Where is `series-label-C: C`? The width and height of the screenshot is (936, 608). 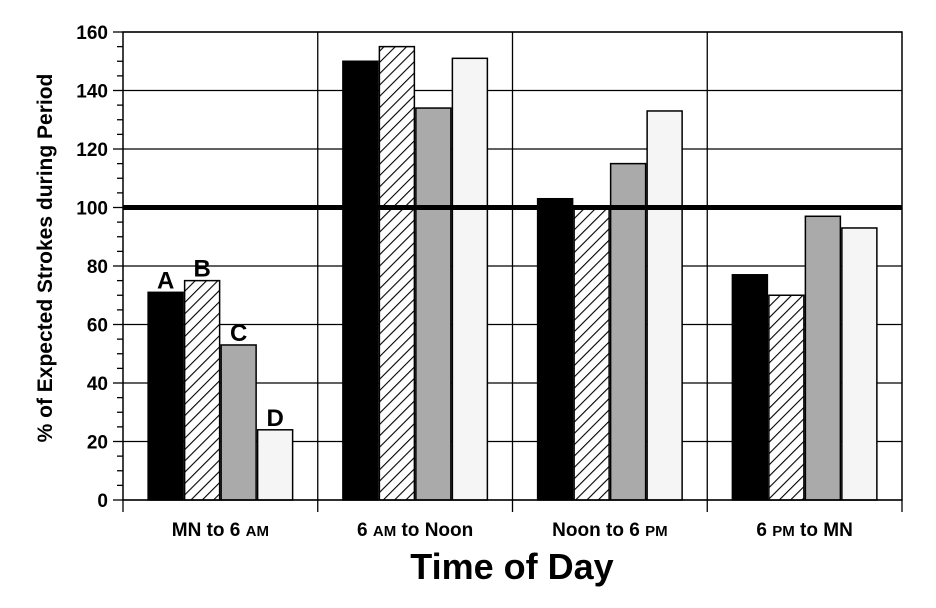 series-label-C: C is located at coordinates (238, 333).